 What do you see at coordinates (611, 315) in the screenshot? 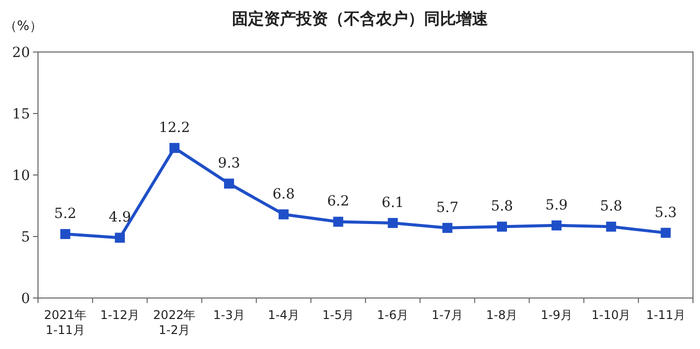
I see `x-tick-label: 1-10月` at bounding box center [611, 315].